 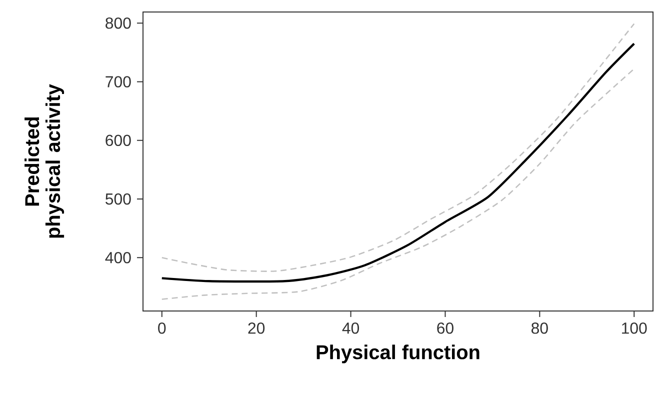 I want to click on x-tick-label: 80, so click(x=539, y=328).